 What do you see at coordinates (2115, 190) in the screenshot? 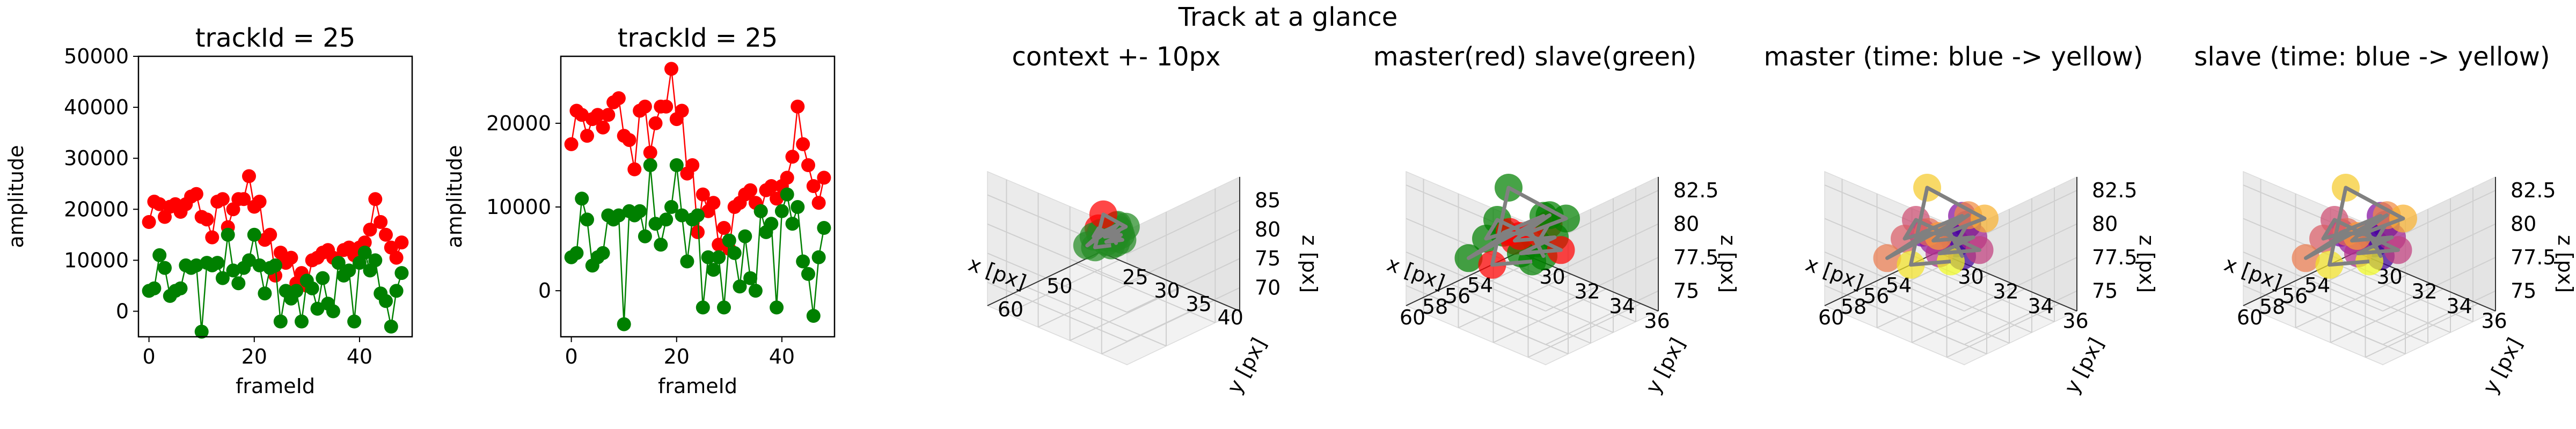
I see `z-tick-label: 82.5` at bounding box center [2115, 190].